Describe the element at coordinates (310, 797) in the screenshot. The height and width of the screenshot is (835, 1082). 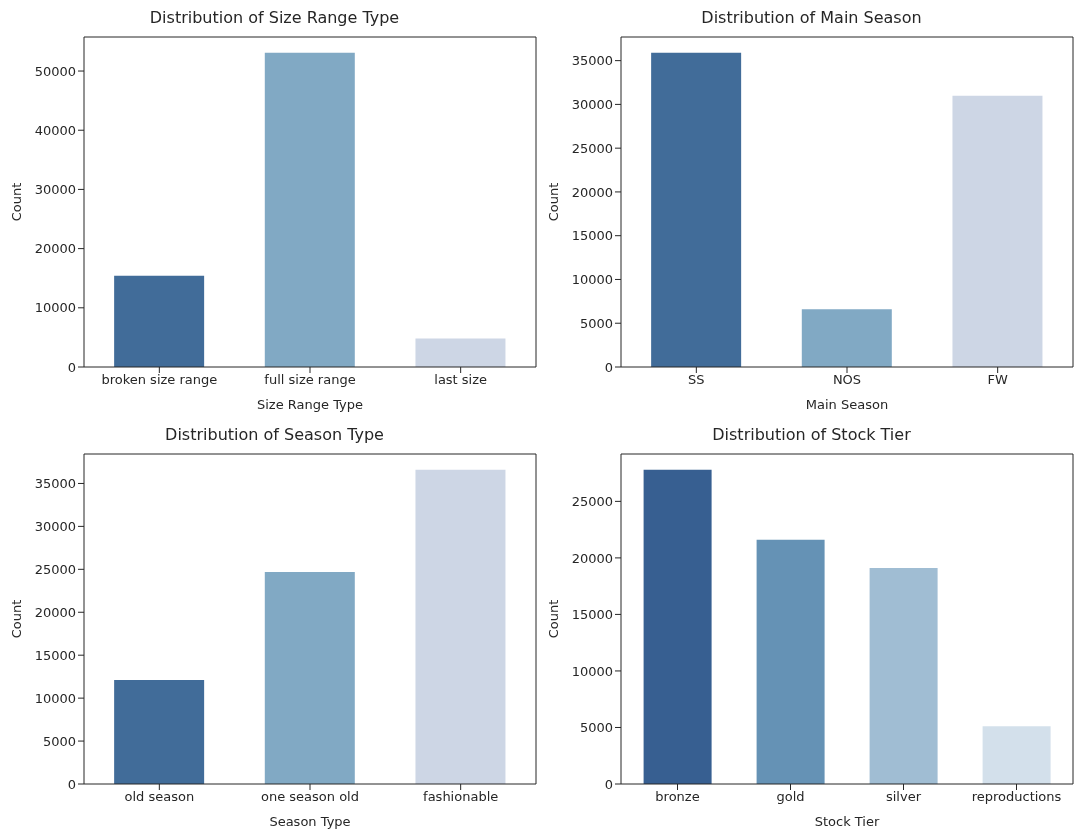
I see `x-tick-label: one season old` at that location.